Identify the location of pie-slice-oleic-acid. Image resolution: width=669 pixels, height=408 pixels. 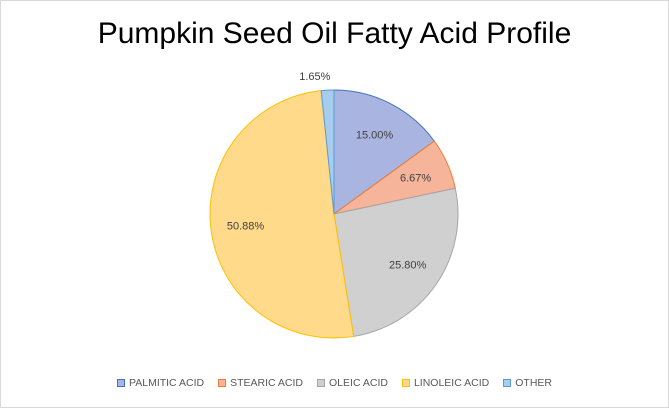
(396, 262).